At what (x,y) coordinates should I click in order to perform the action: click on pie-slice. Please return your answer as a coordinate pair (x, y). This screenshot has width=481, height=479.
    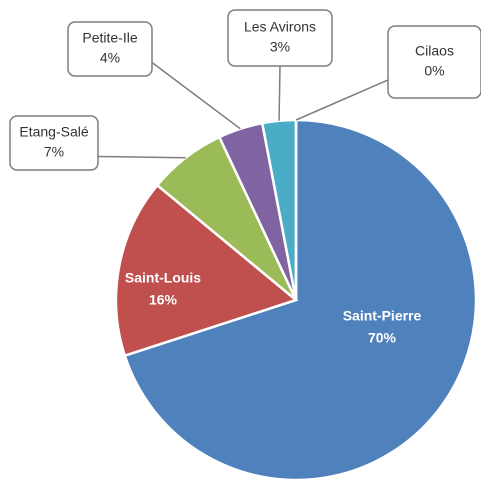
    Looking at the image, I should click on (206, 270).